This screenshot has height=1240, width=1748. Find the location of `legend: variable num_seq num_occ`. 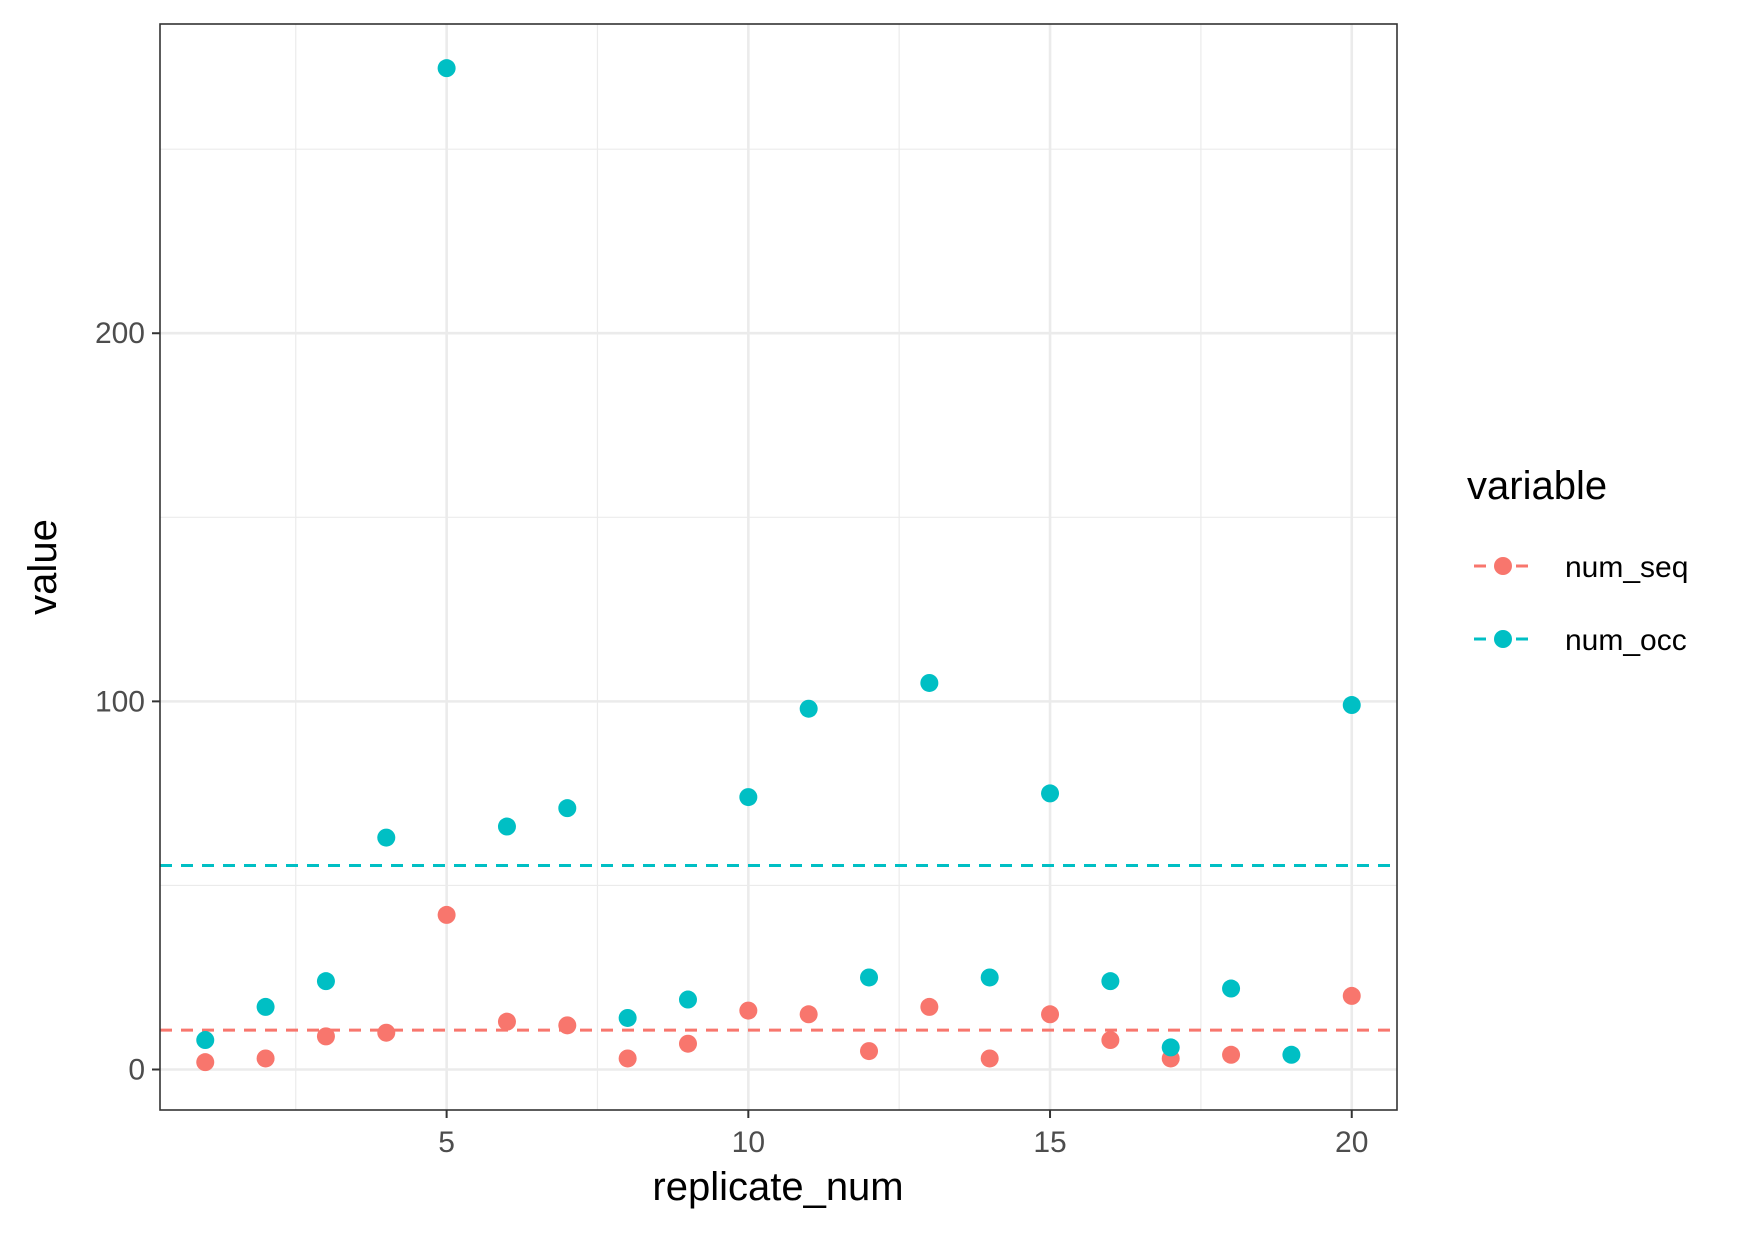

legend: variable num_seq num_occ is located at coordinates (1577, 560).